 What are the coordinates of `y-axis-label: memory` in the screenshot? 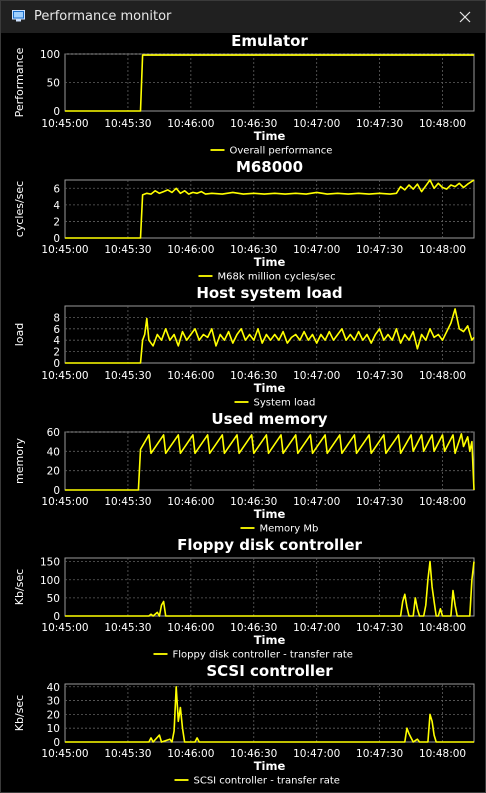 It's located at (19, 461).